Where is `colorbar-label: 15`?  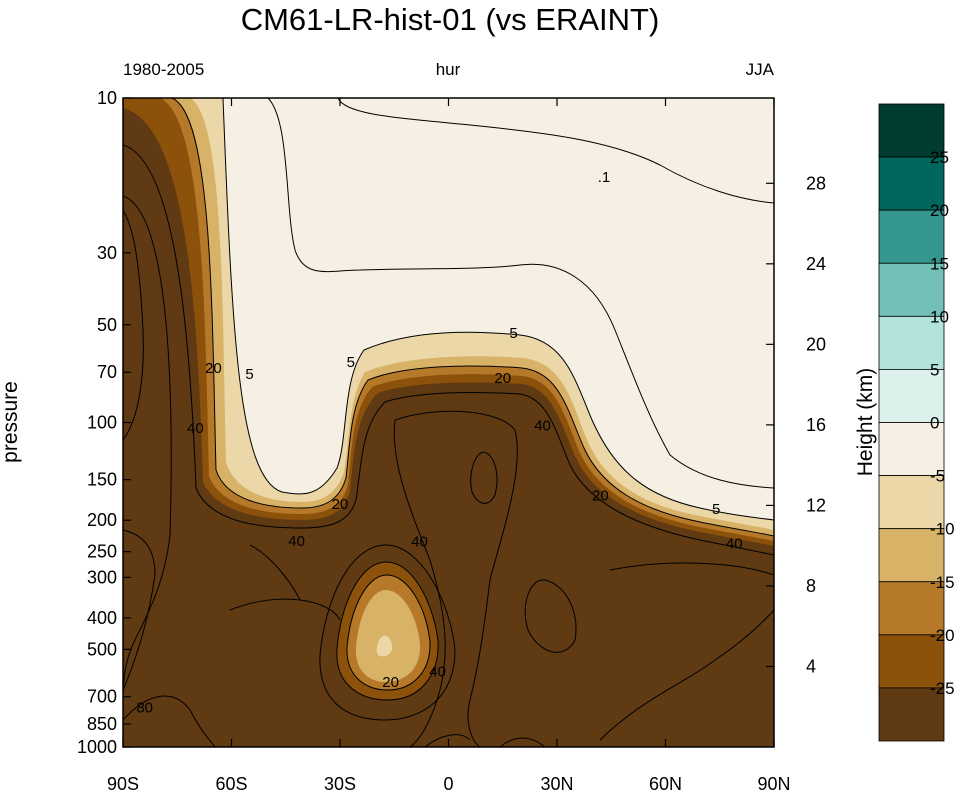 colorbar-label: 15 is located at coordinates (939, 263).